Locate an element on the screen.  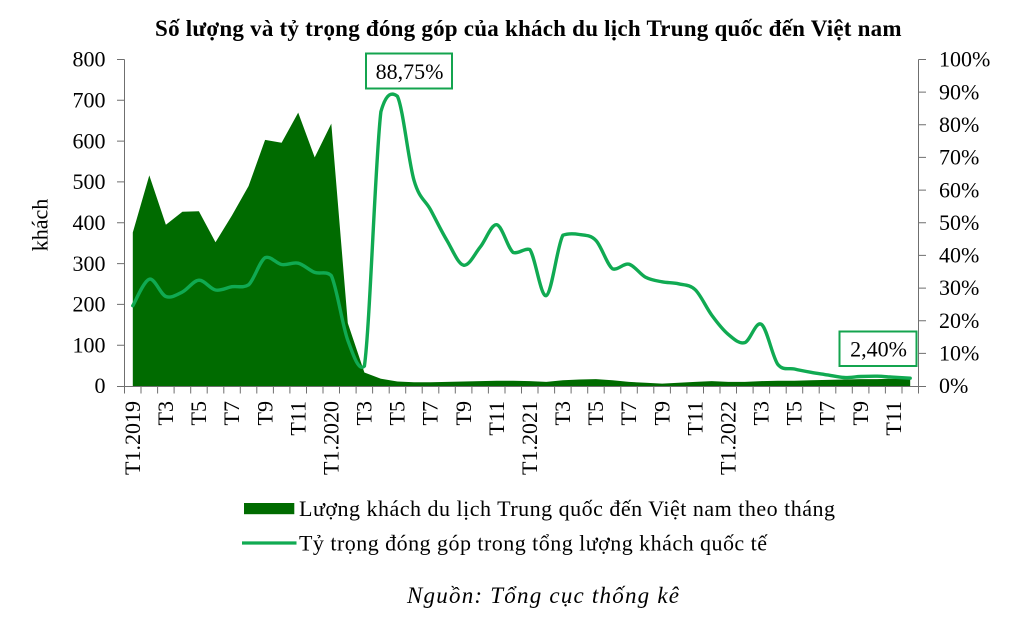
svg-text: 30% is located at coordinates (959, 287).